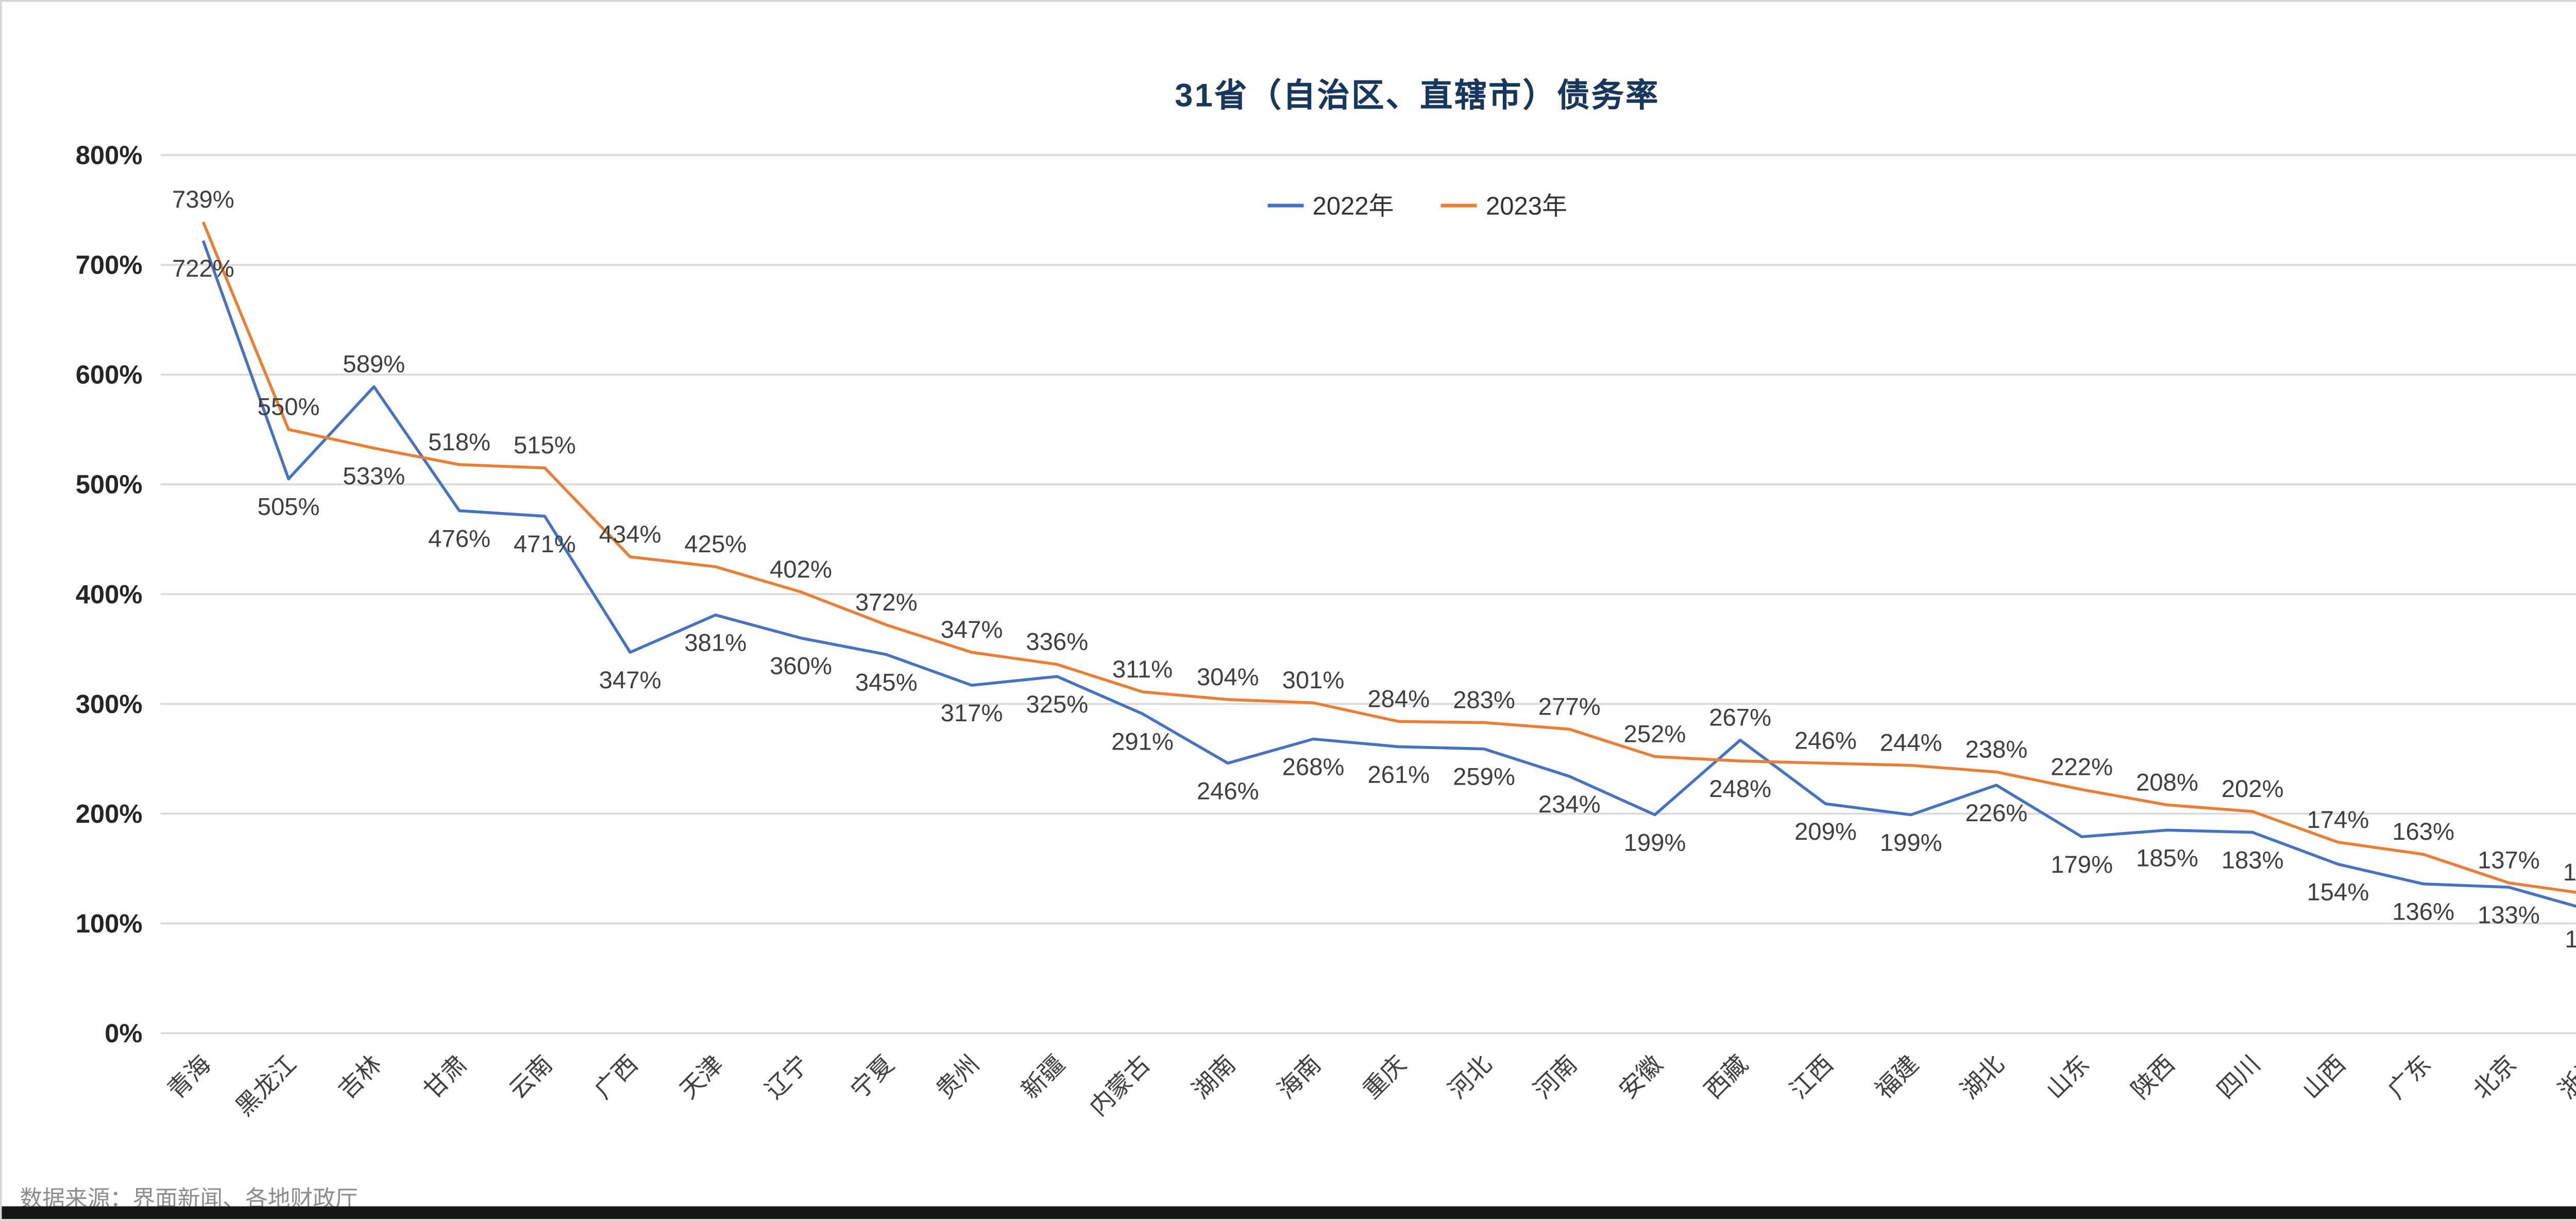  What do you see at coordinates (1398, 699) in the screenshot?
I see `data-label-high: 284%` at bounding box center [1398, 699].